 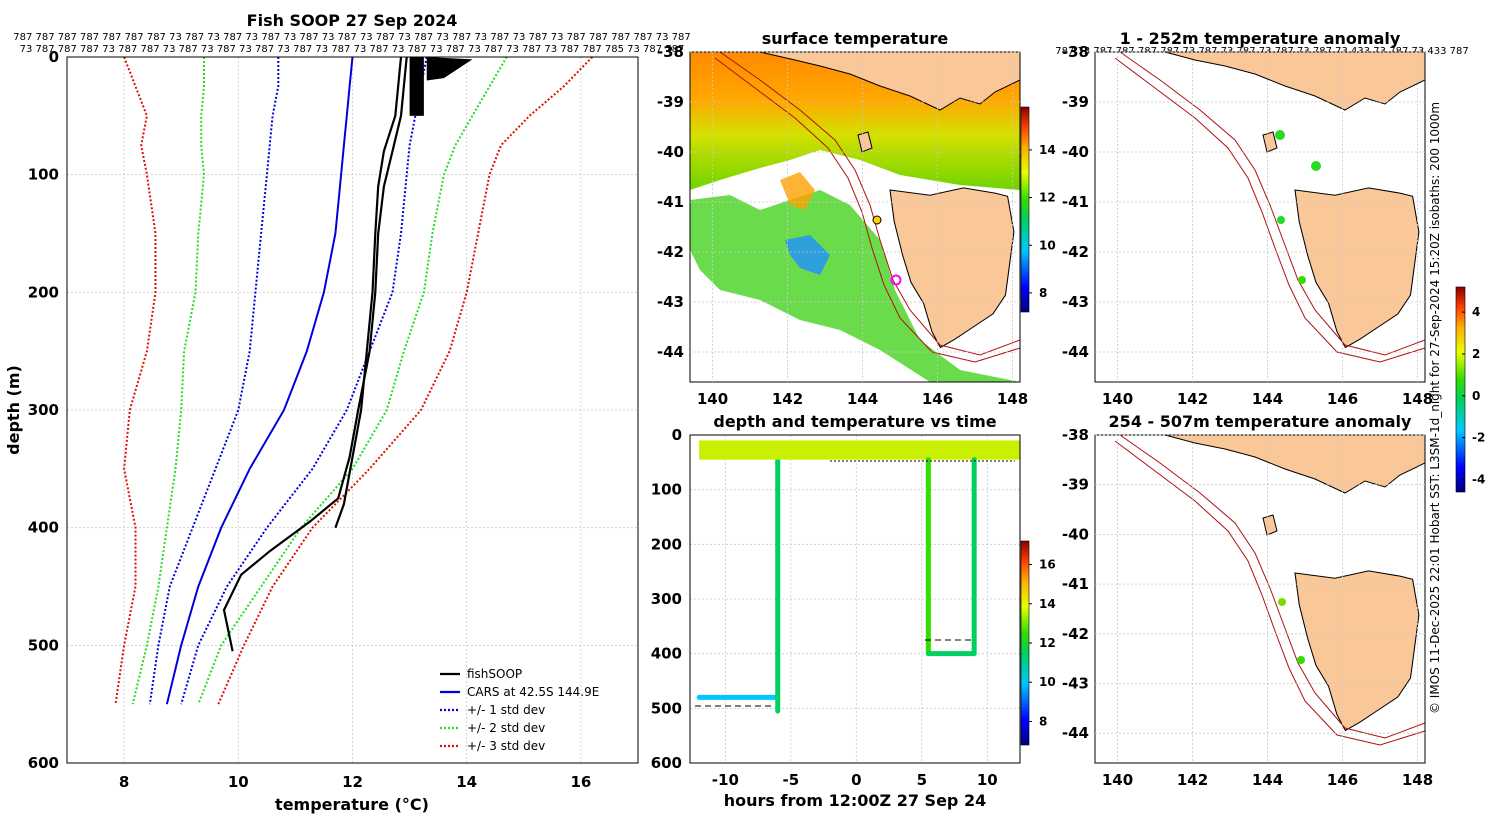 I want to click on y-tick-label: 300, so click(x=43, y=410).